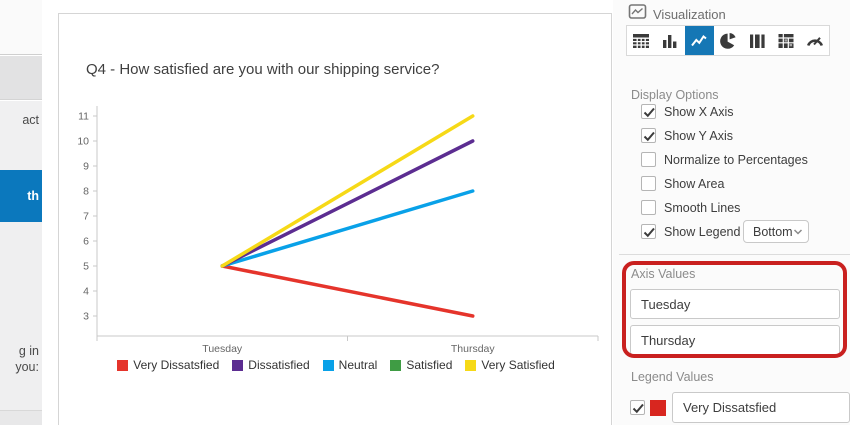  What do you see at coordinates (670, 40) in the screenshot?
I see `chart-type-bar-chart-icon` at bounding box center [670, 40].